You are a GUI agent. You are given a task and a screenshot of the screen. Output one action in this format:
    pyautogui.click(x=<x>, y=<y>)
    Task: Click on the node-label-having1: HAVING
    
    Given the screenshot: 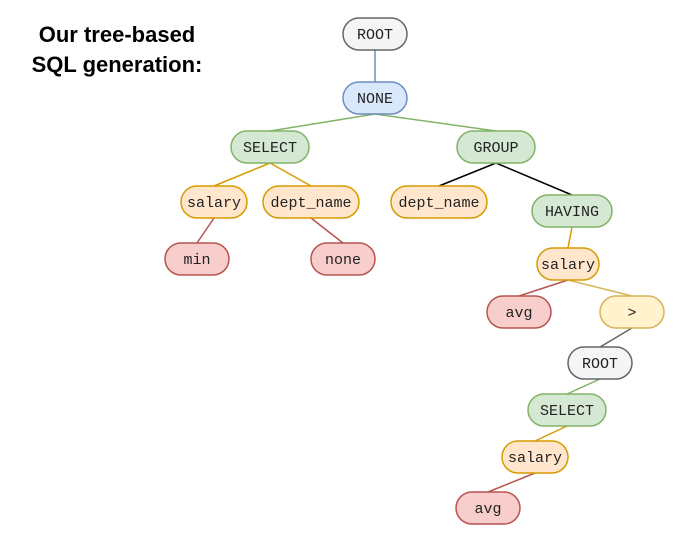 What is the action you would take?
    pyautogui.click(x=572, y=212)
    